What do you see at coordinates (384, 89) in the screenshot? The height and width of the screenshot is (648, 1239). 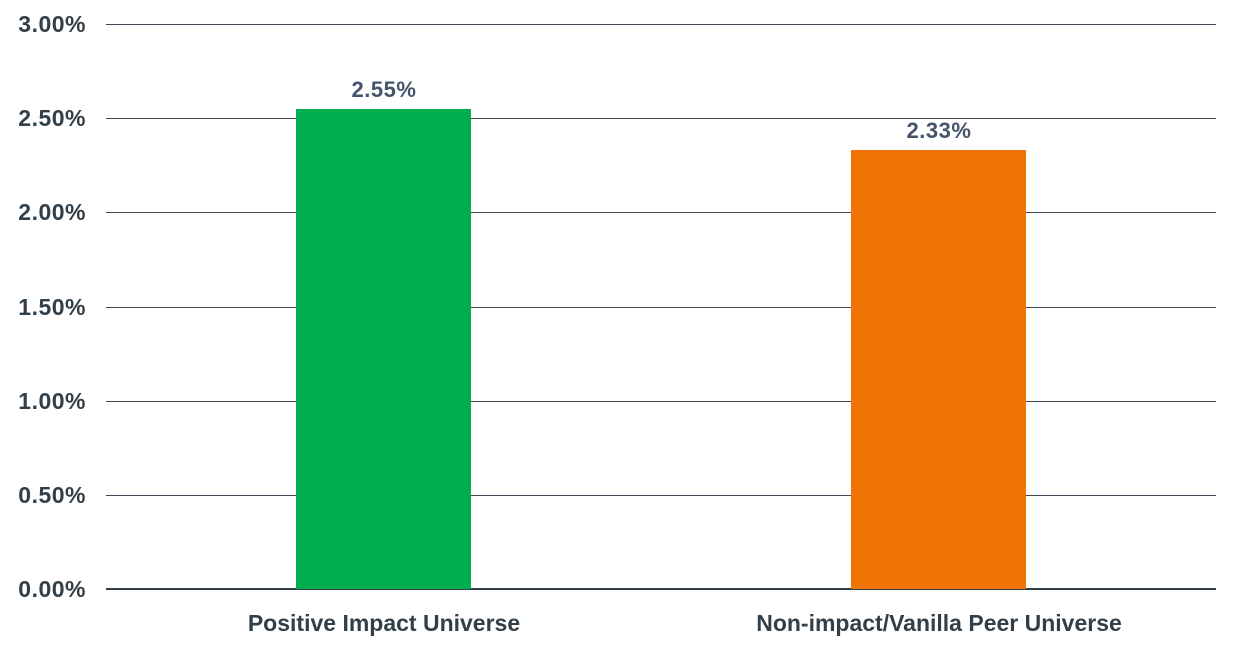 I see `data-label: 2.55%` at bounding box center [384, 89].